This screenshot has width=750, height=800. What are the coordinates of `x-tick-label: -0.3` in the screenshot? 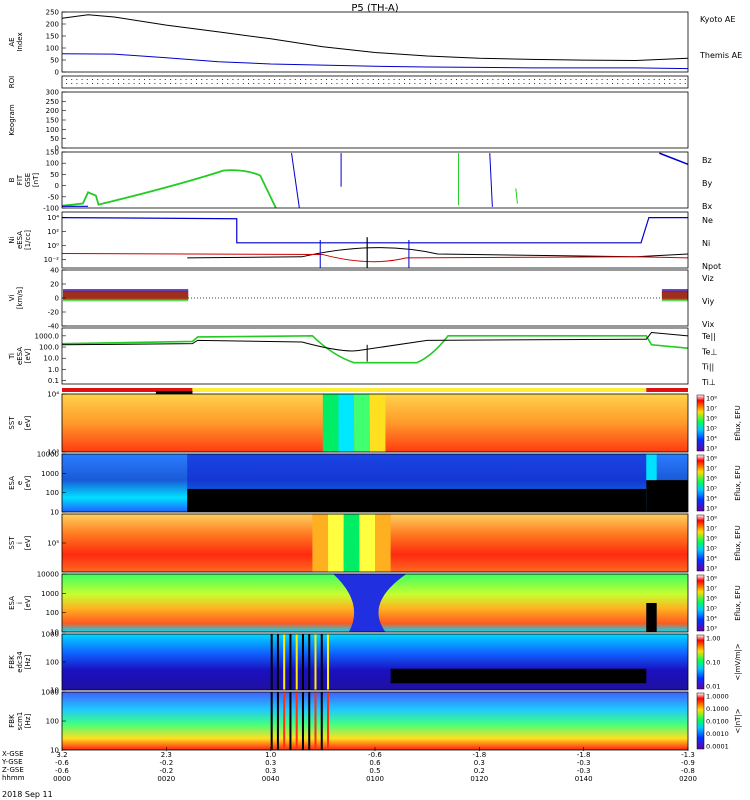 It's located at (584, 771).